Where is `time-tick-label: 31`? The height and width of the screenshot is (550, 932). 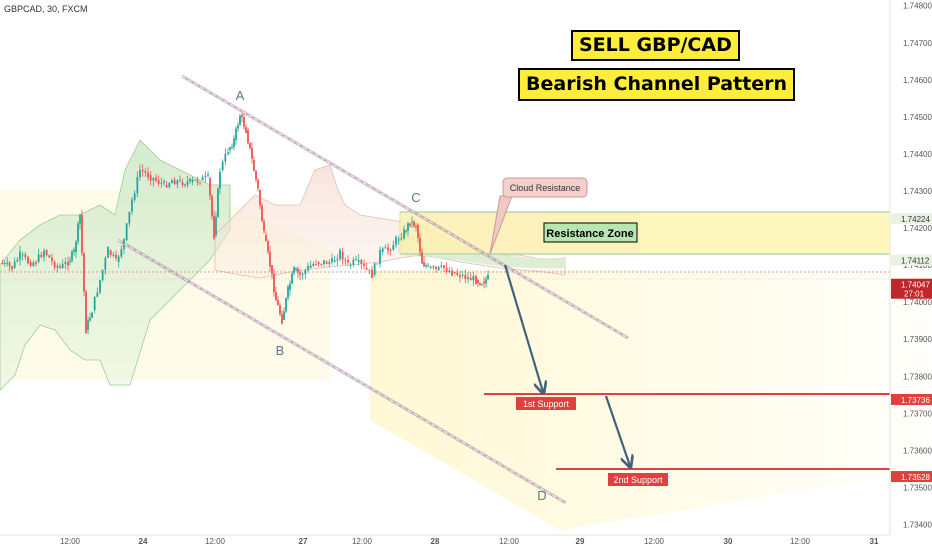
time-tick-label: 31 is located at coordinates (874, 541).